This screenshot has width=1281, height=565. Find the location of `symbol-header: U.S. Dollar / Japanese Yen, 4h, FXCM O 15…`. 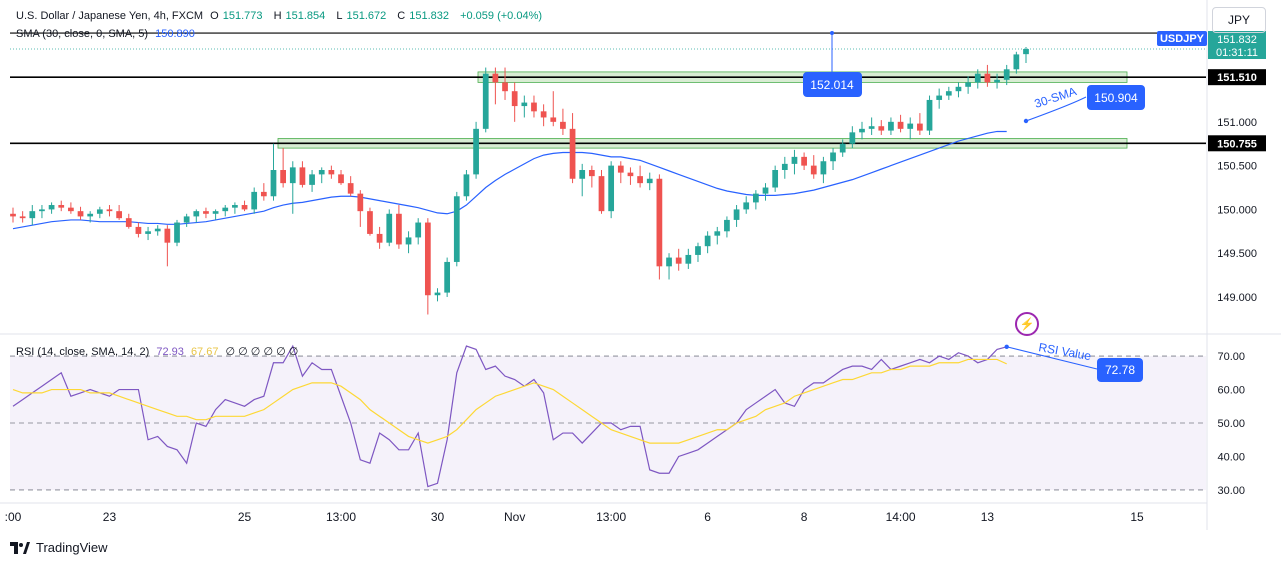

symbol-header: U.S. Dollar / Japanese Yen, 4h, FXCM O 15… is located at coordinates (281, 16).